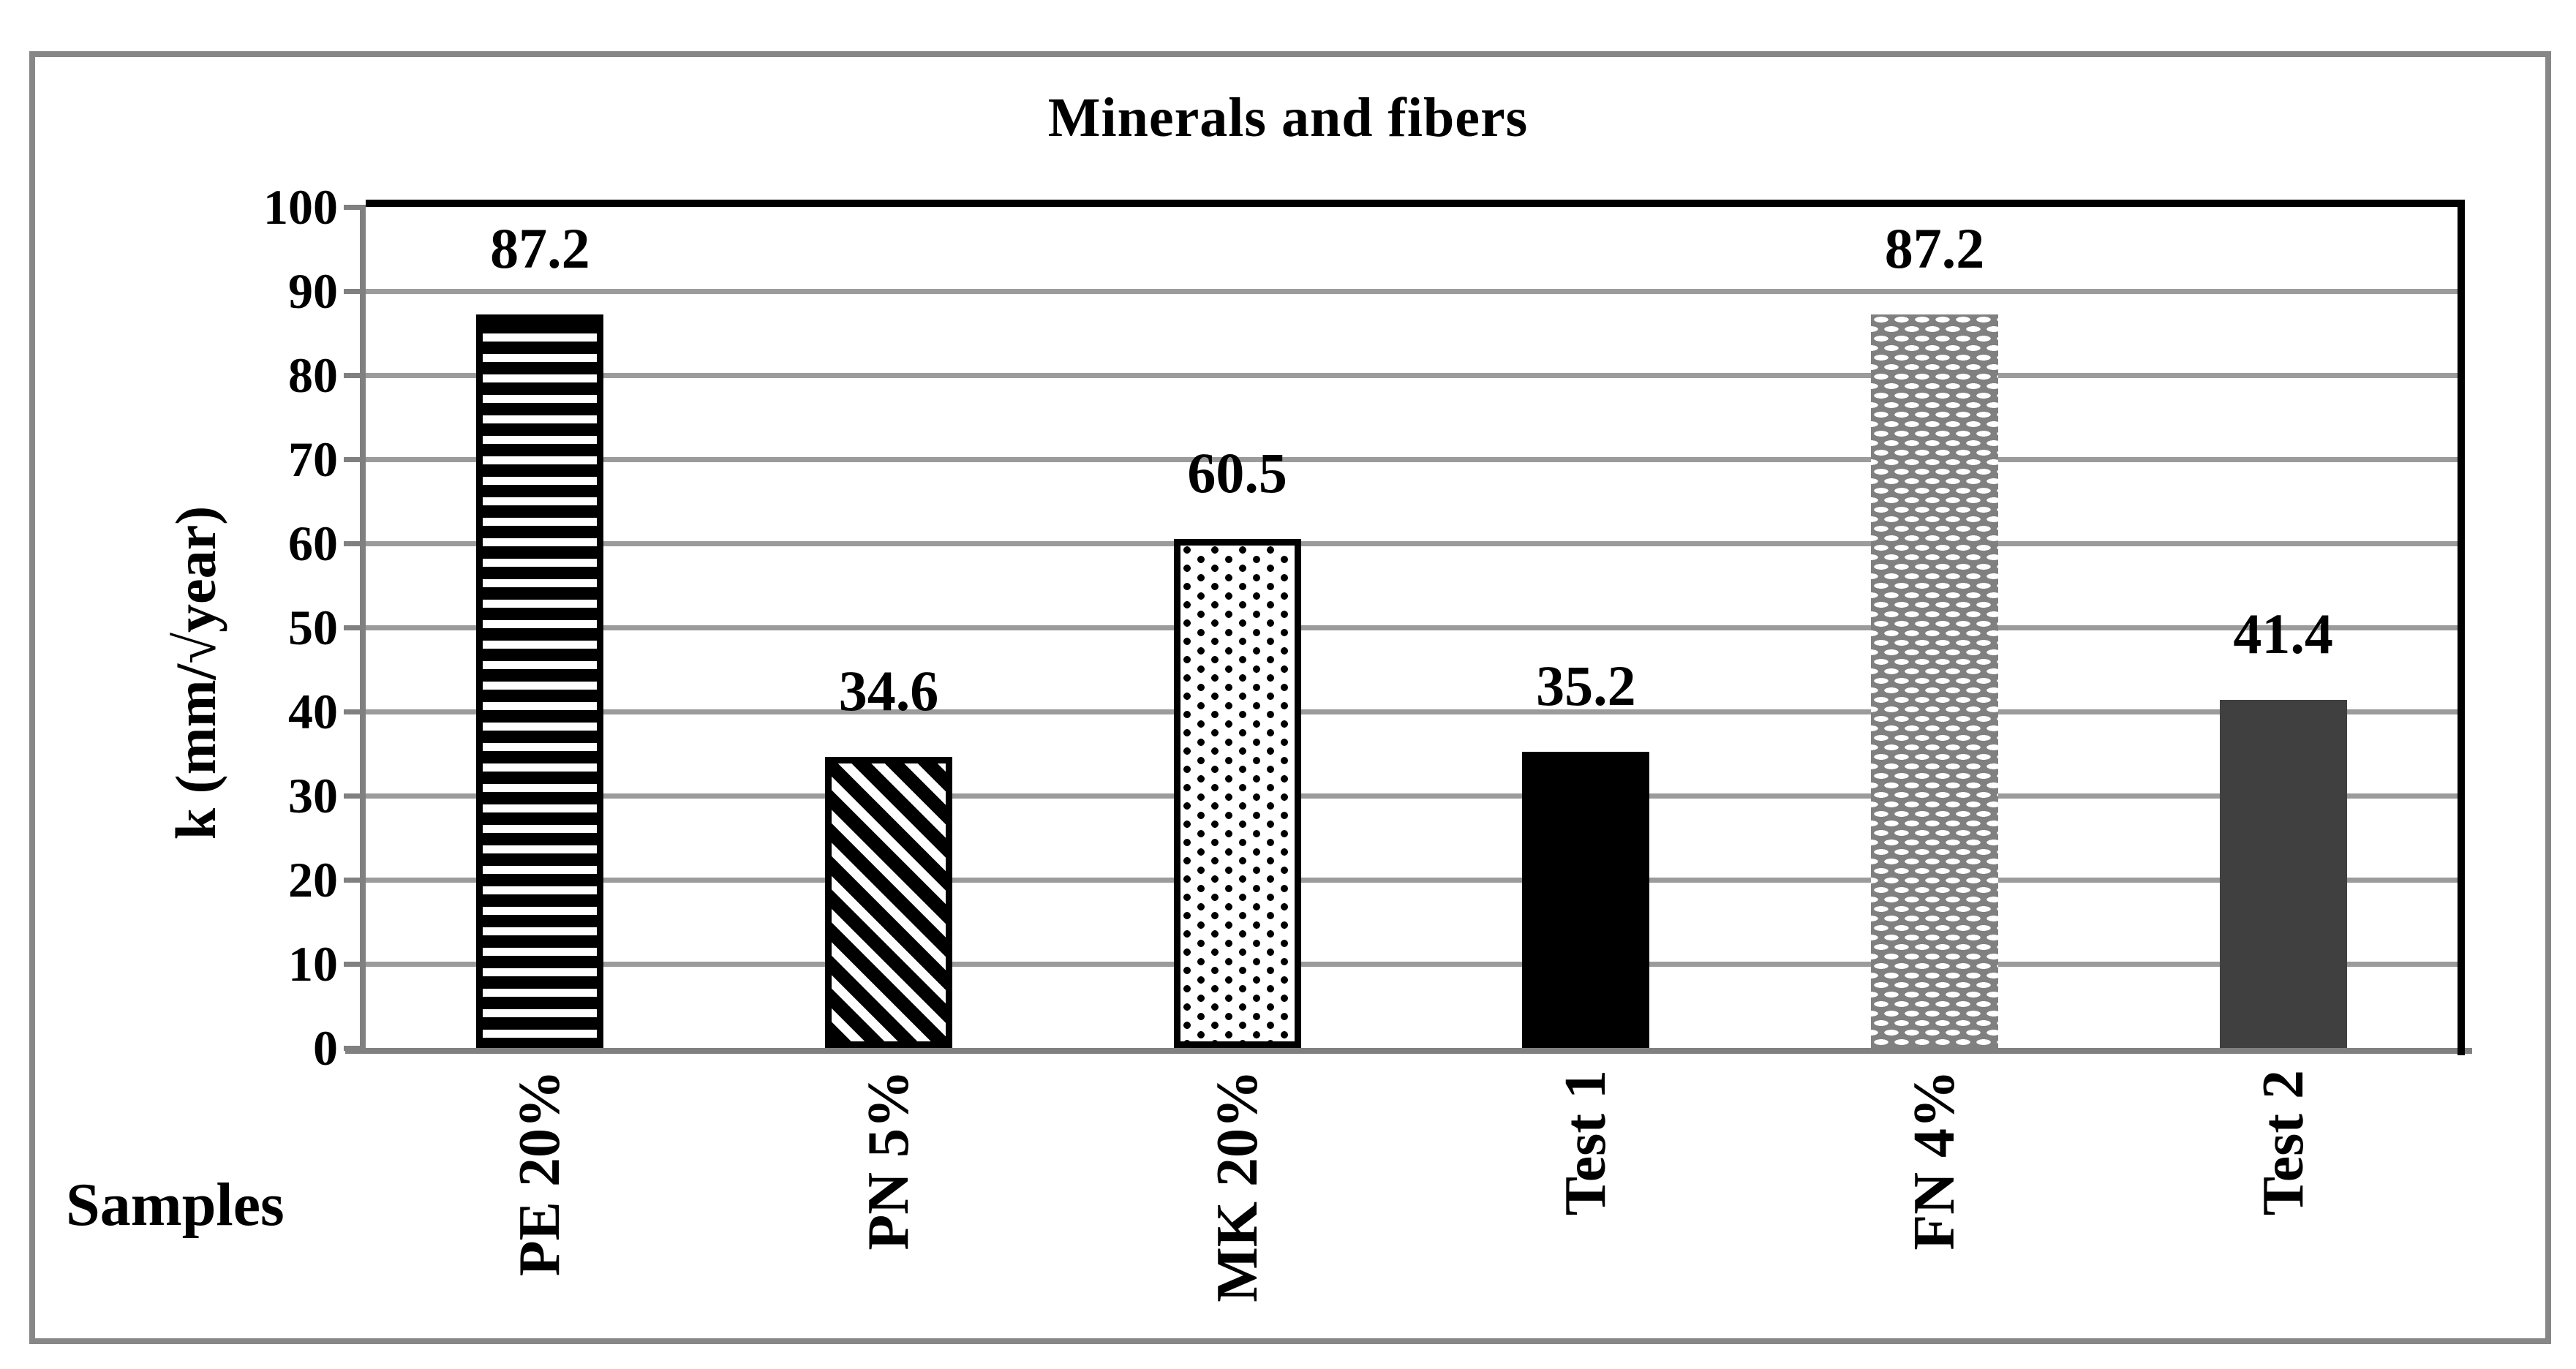 The width and height of the screenshot is (2576, 1369). Describe the element at coordinates (325, 1048) in the screenshot. I see `y-axis-tick-label: 0` at that location.